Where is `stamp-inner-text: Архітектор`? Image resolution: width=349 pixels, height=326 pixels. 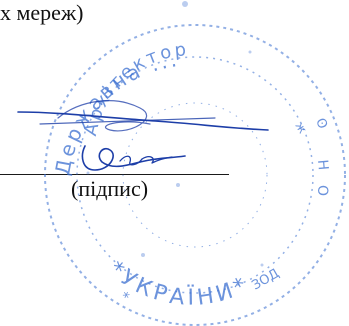
stamp-inner-text: Архітектор is located at coordinates (135, 88).